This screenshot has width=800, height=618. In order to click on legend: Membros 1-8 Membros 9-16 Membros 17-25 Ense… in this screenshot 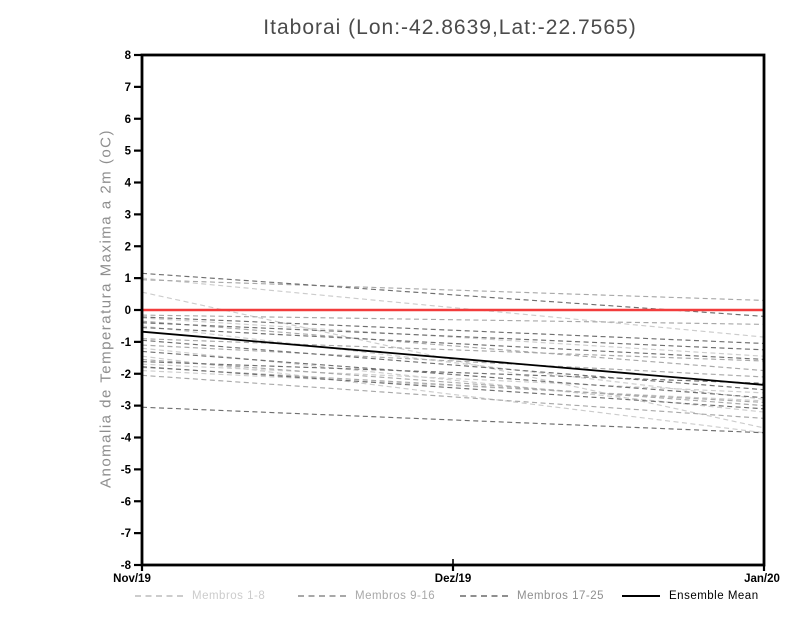, I will do `click(400, 598)`.